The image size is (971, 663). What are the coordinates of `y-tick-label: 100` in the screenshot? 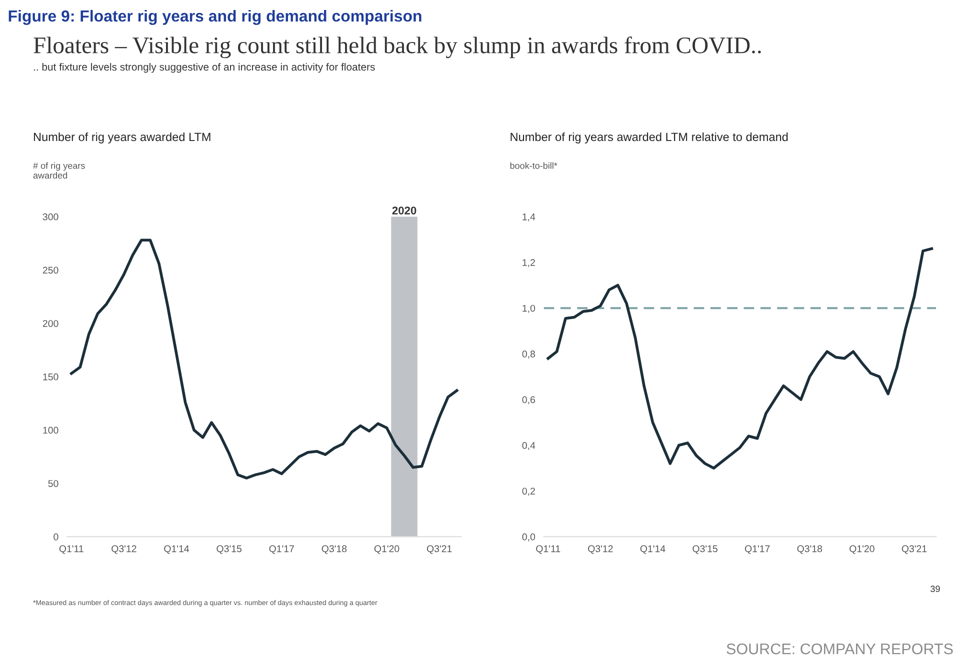 It's located at (50, 430).